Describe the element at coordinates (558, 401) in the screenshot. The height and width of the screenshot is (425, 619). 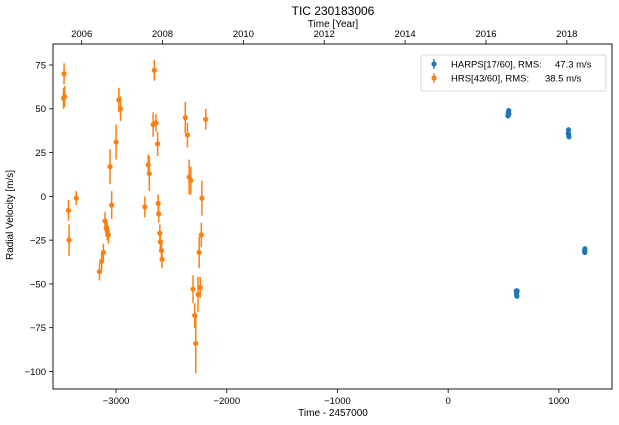
I see `x-tick-label: 1000` at that location.